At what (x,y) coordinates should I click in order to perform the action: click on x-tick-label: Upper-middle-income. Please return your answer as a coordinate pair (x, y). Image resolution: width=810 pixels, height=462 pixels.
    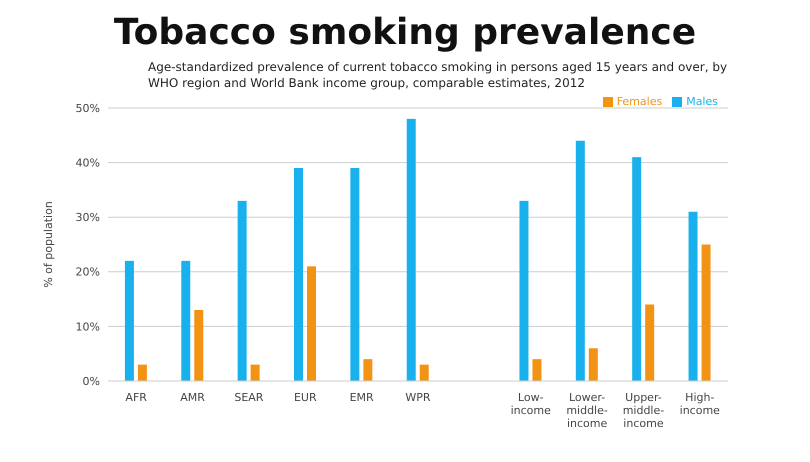
    Looking at the image, I should click on (643, 410).